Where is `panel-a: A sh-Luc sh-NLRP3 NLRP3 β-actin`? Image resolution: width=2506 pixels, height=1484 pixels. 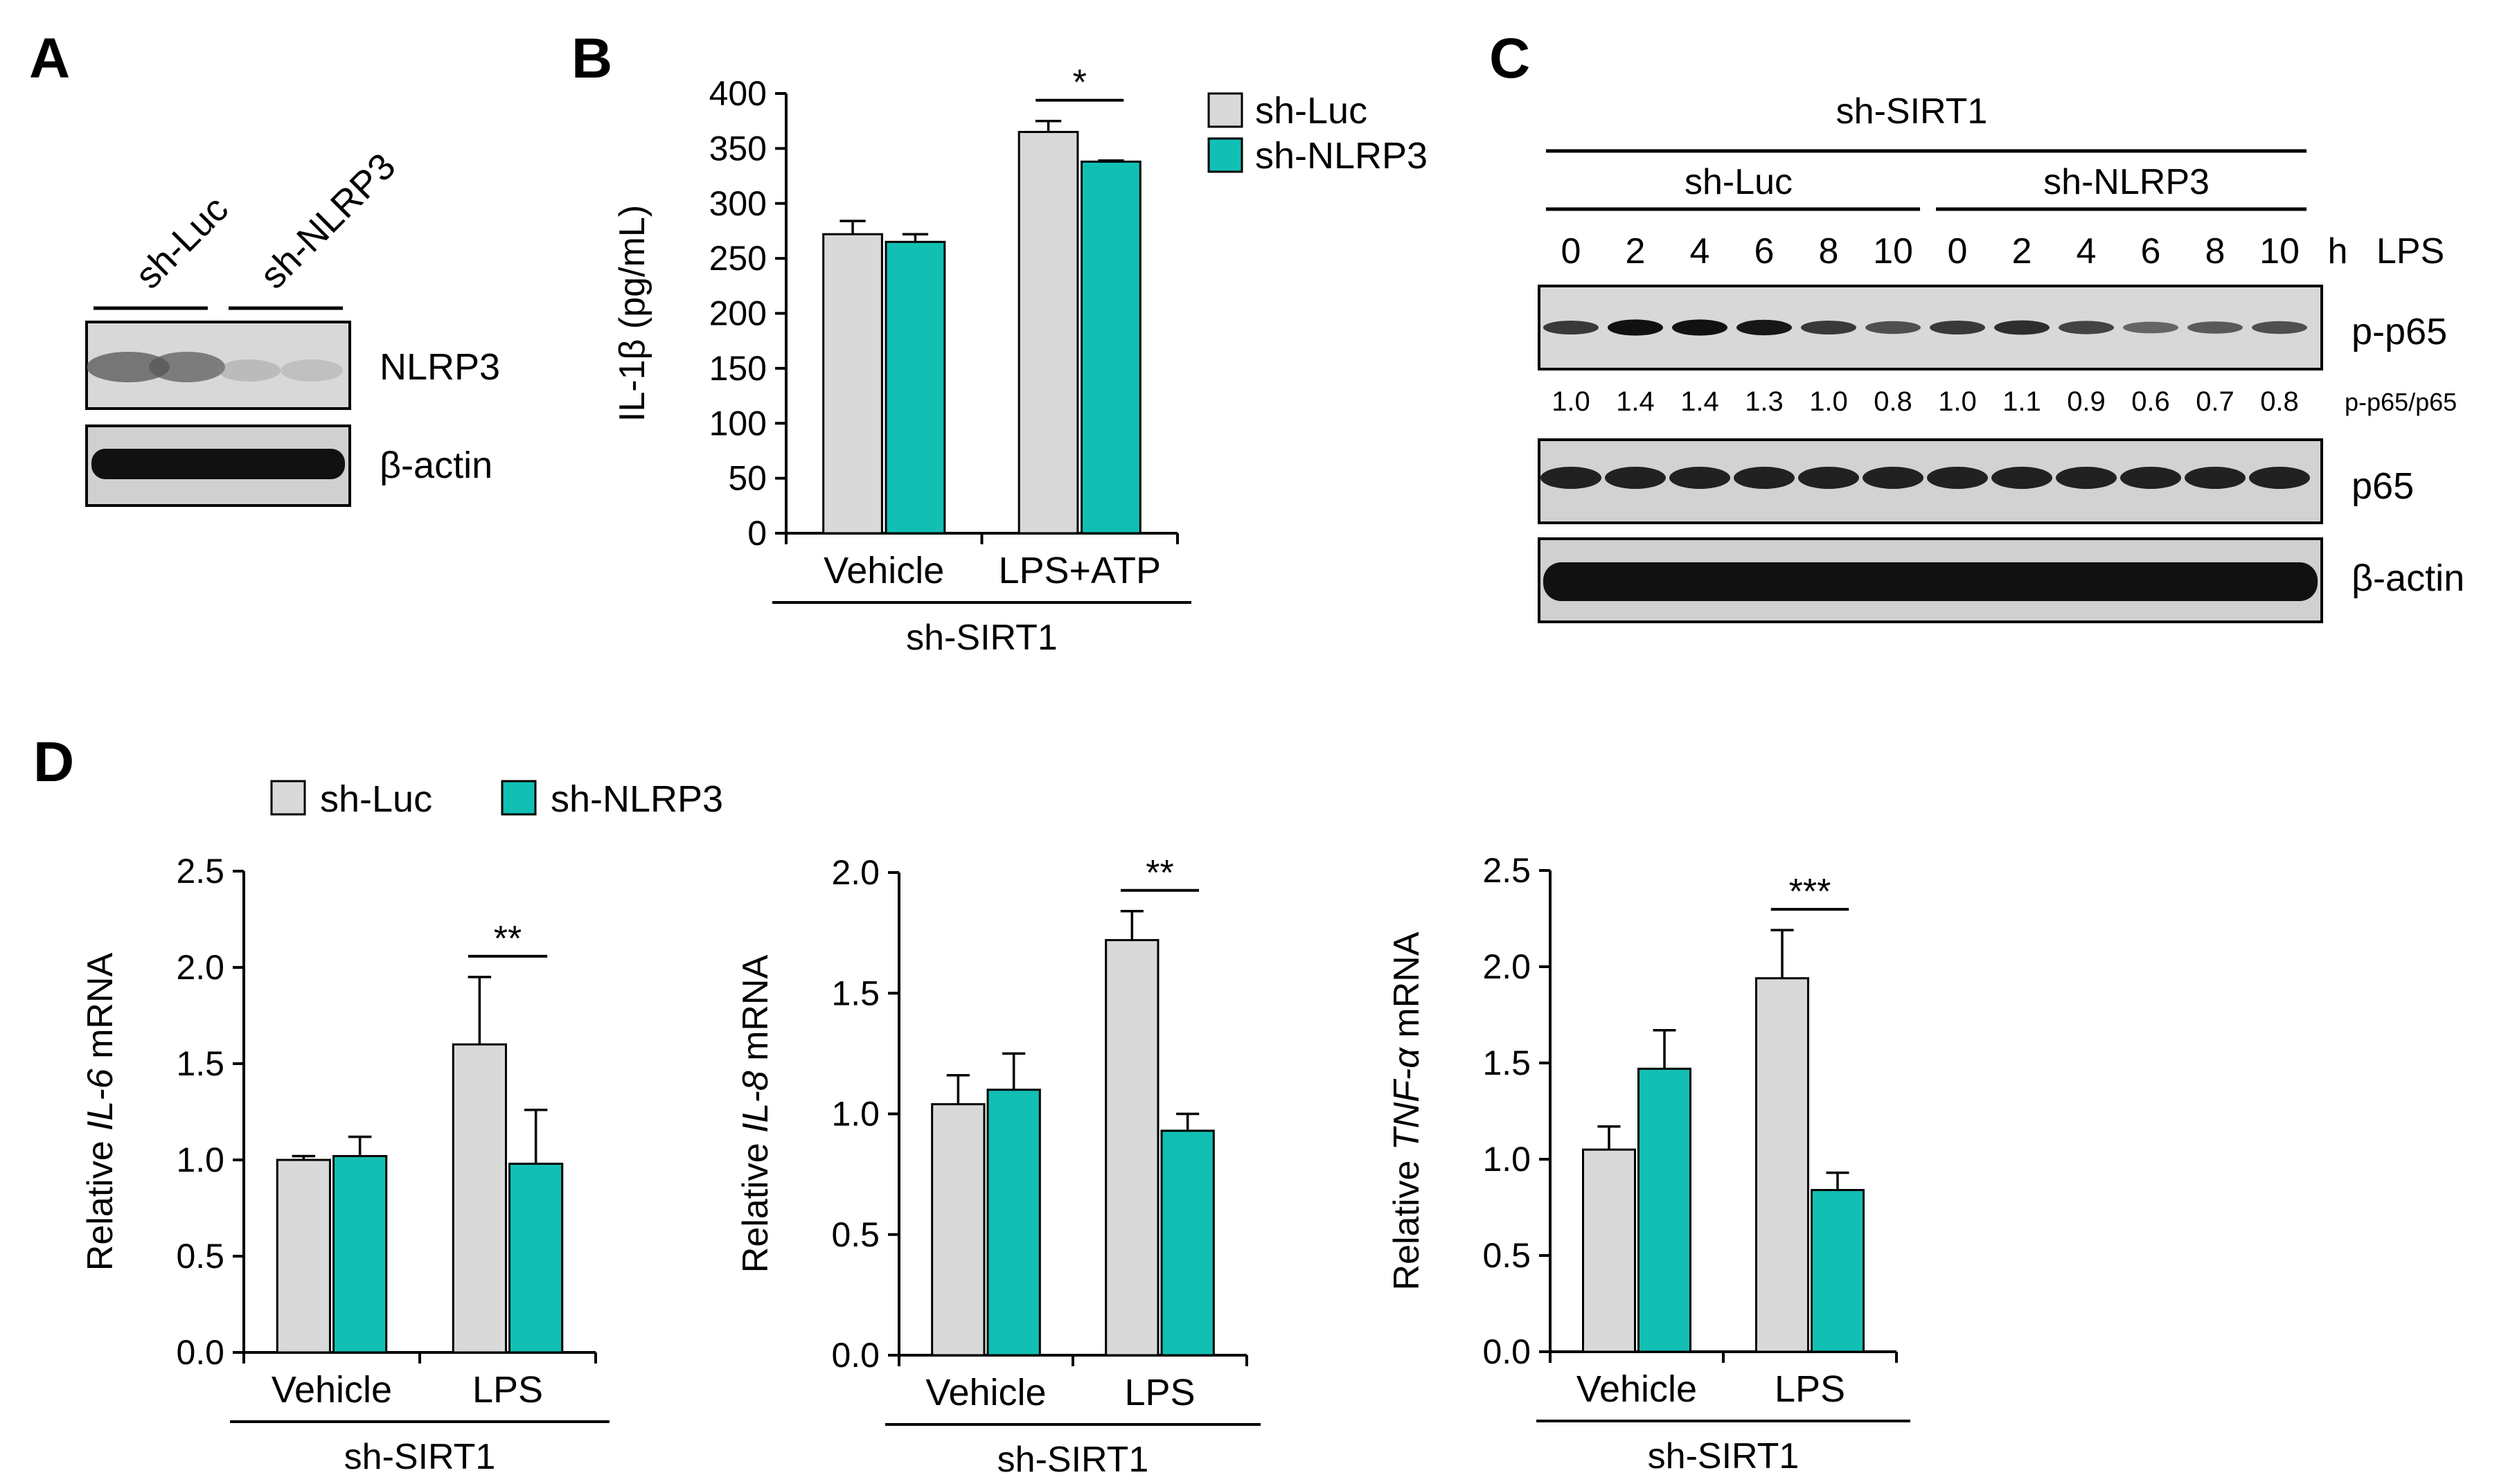 panel-a: A sh-Luc sh-NLRP3 NLRP3 β-actin is located at coordinates (264, 267).